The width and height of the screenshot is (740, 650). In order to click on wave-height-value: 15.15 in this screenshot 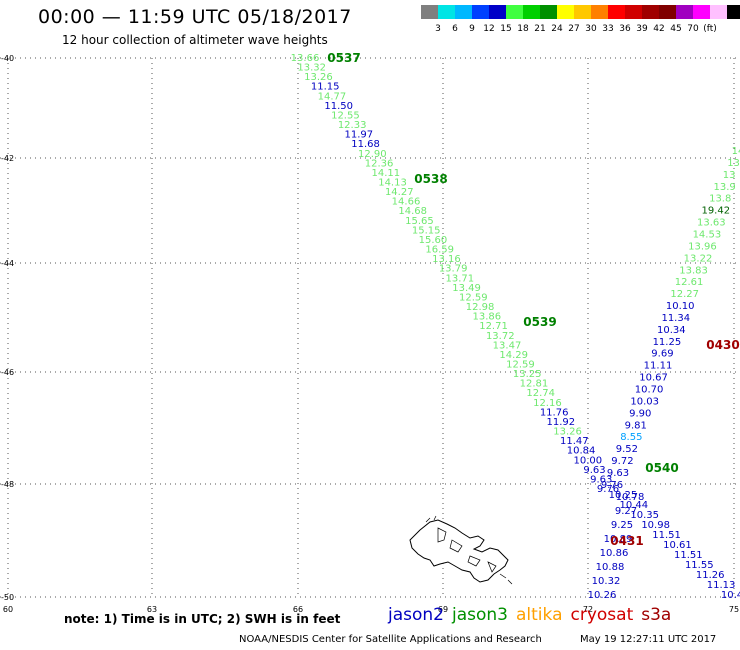, I will do `click(426, 230)`.